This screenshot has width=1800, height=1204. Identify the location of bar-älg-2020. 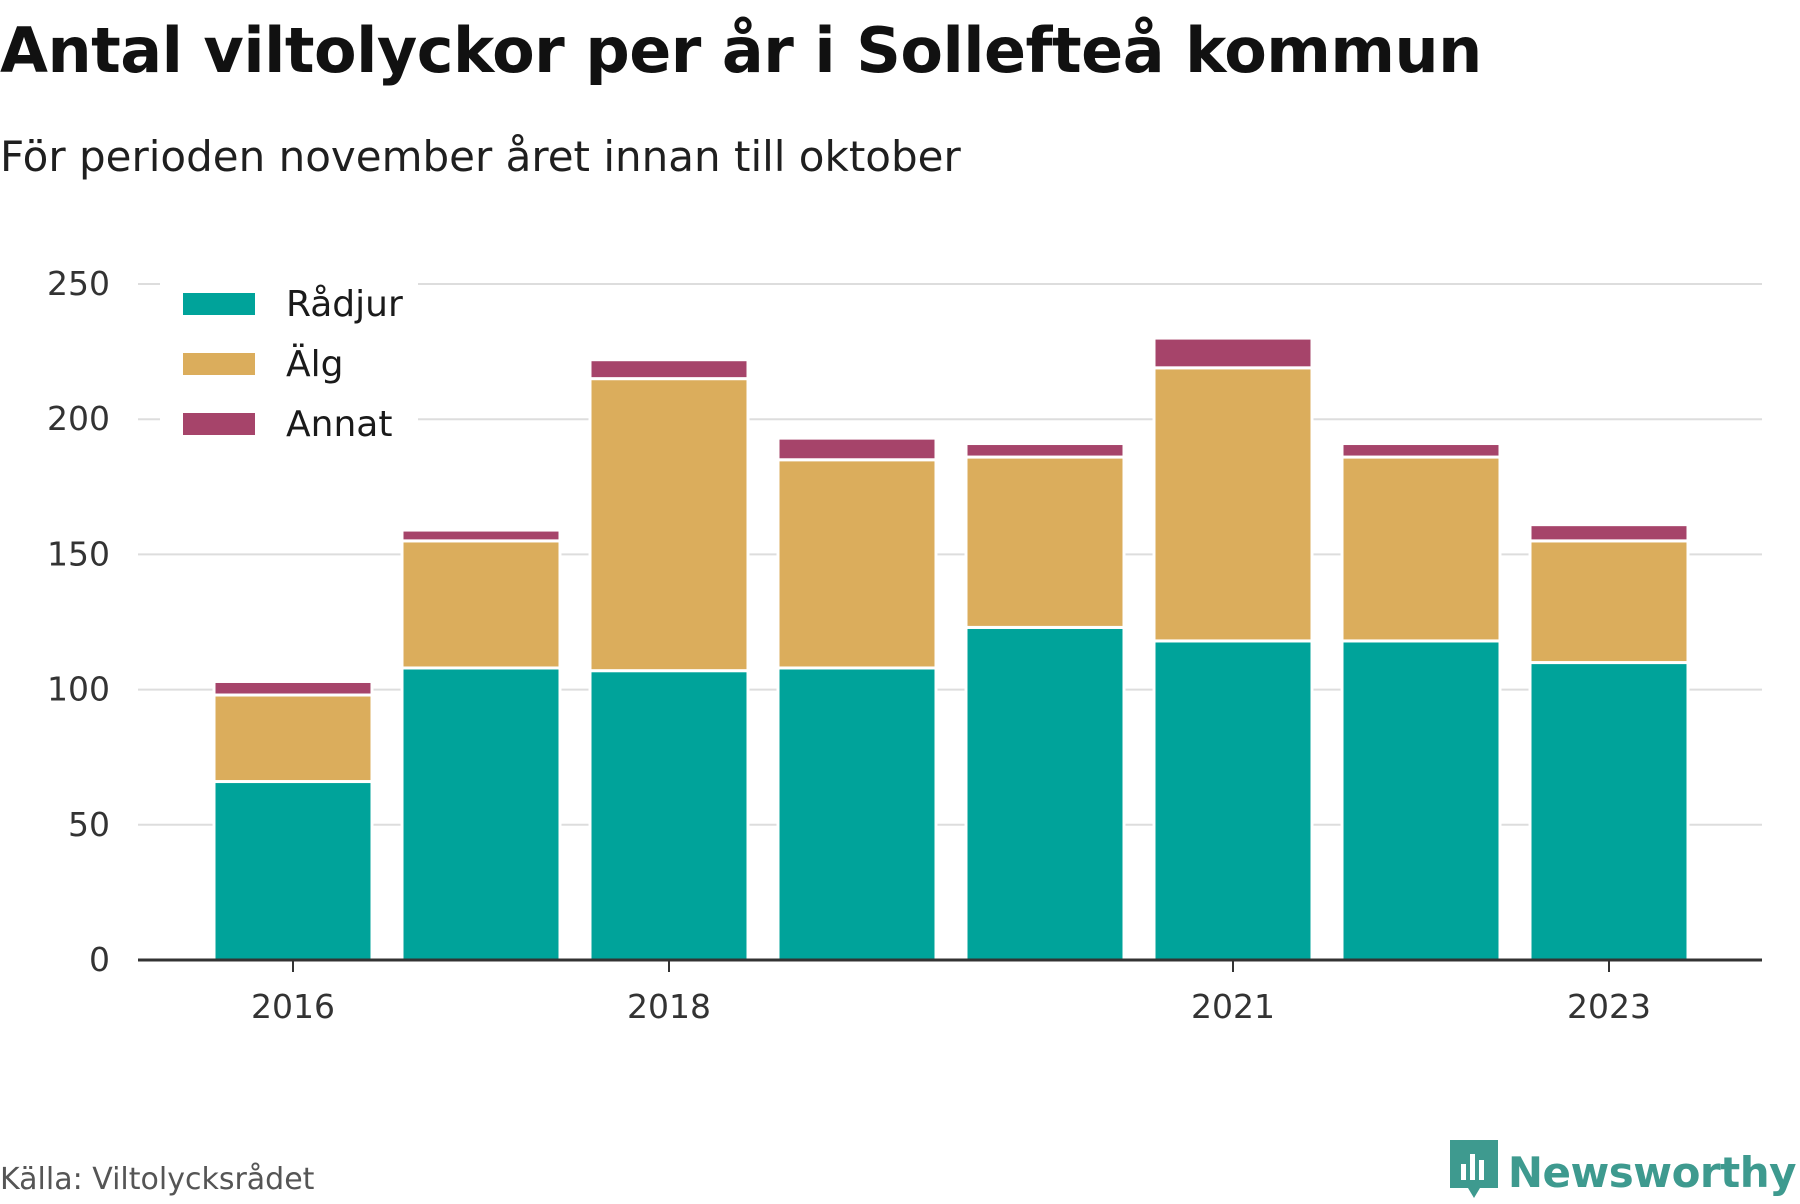
(1045, 542).